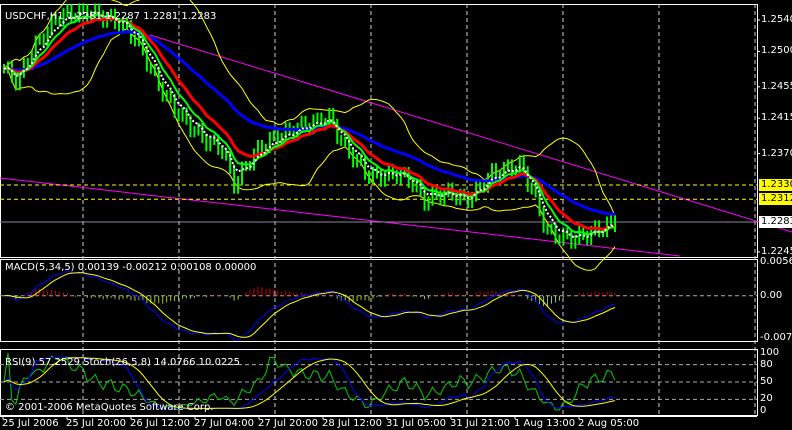  I want to click on time-tick-label: 26 Jul 12:00, so click(160, 423).